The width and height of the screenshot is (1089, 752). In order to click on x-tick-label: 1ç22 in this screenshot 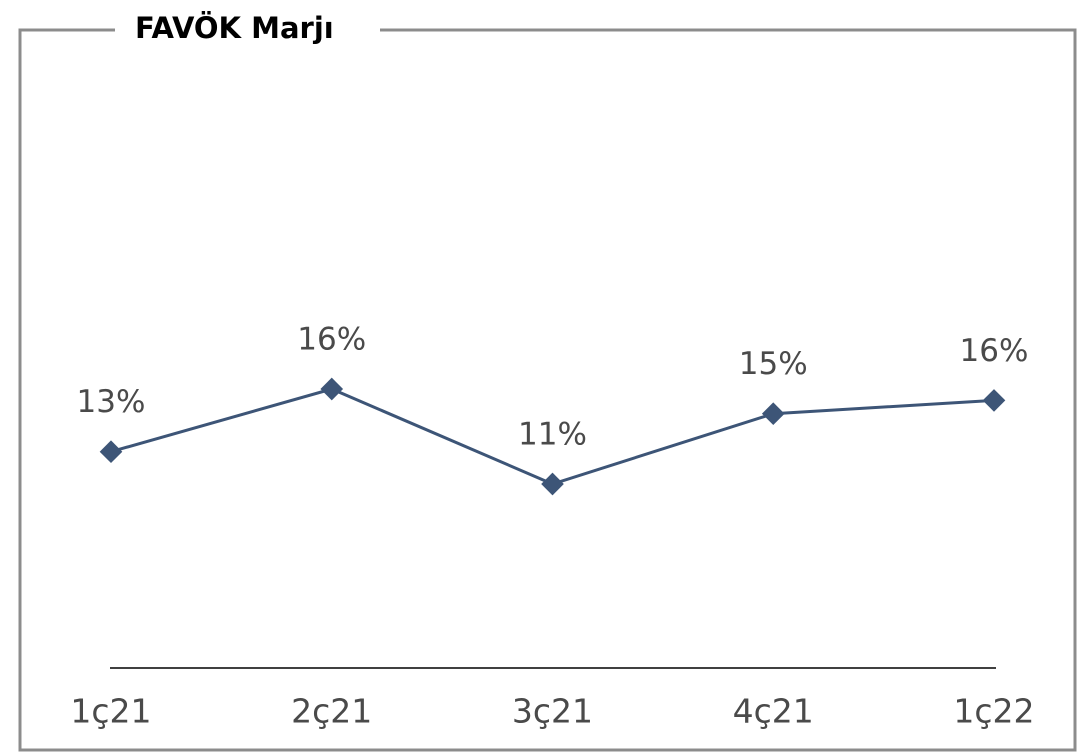, I will do `click(993, 711)`.